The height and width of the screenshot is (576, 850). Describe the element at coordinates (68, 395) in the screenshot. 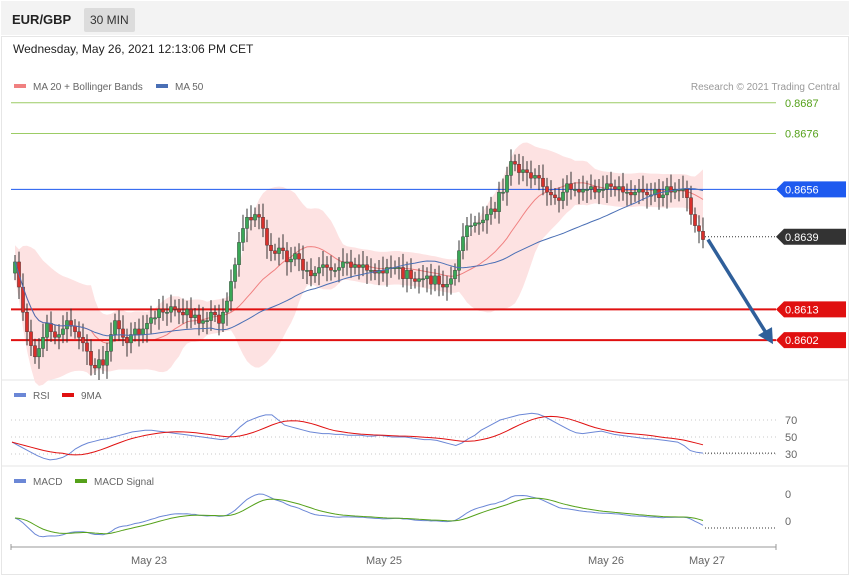

I see `legend-rsi-ma-swatch` at that location.